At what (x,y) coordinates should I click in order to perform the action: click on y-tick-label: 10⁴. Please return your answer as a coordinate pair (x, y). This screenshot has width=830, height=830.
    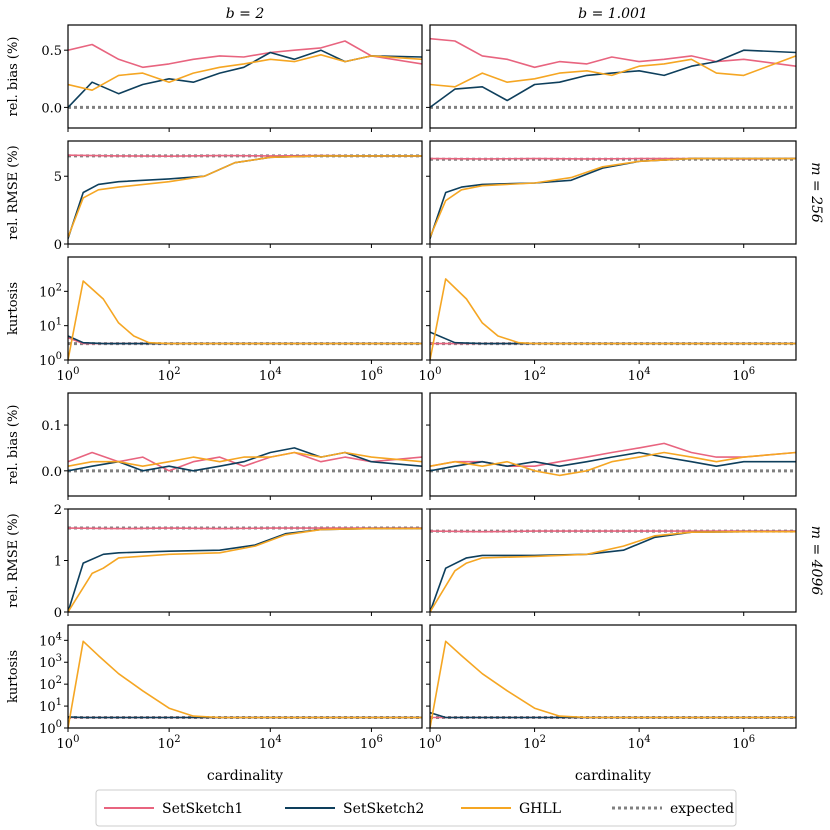
    Looking at the image, I should click on (50, 640).